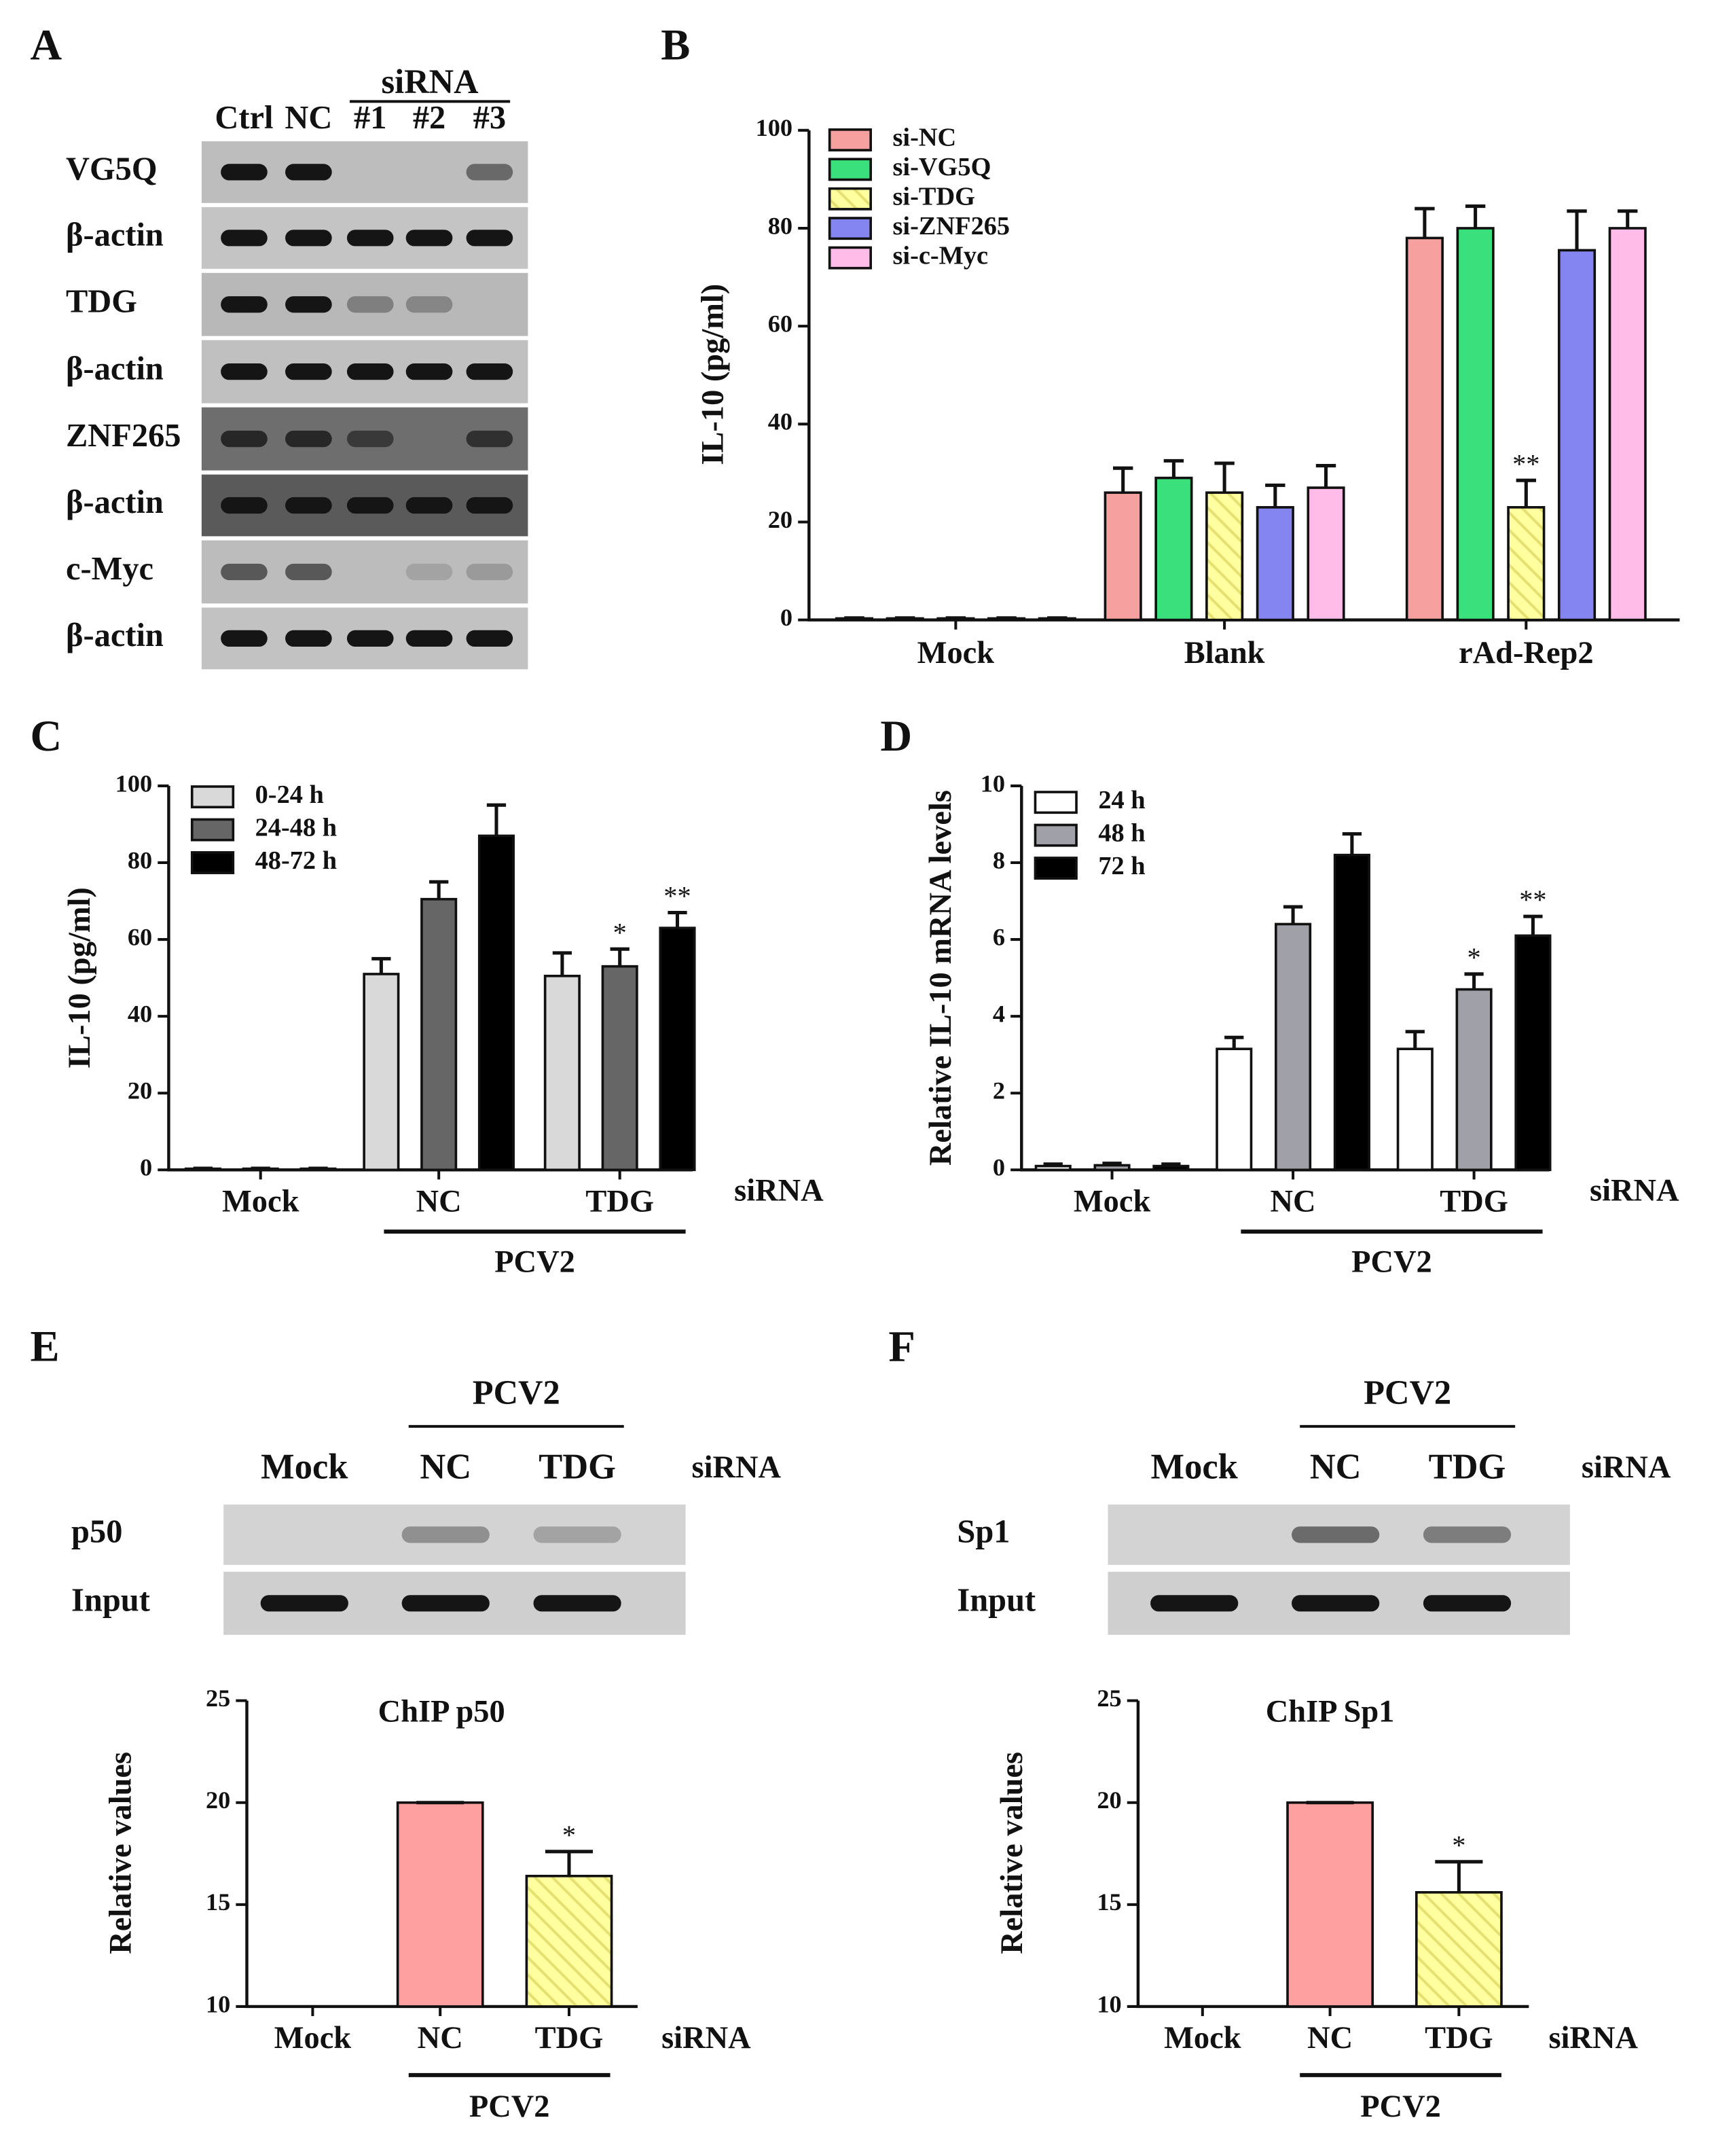 The height and width of the screenshot is (2156, 1714). What do you see at coordinates (999, 1014) in the screenshot?
I see `y-tick-label: 4` at bounding box center [999, 1014].